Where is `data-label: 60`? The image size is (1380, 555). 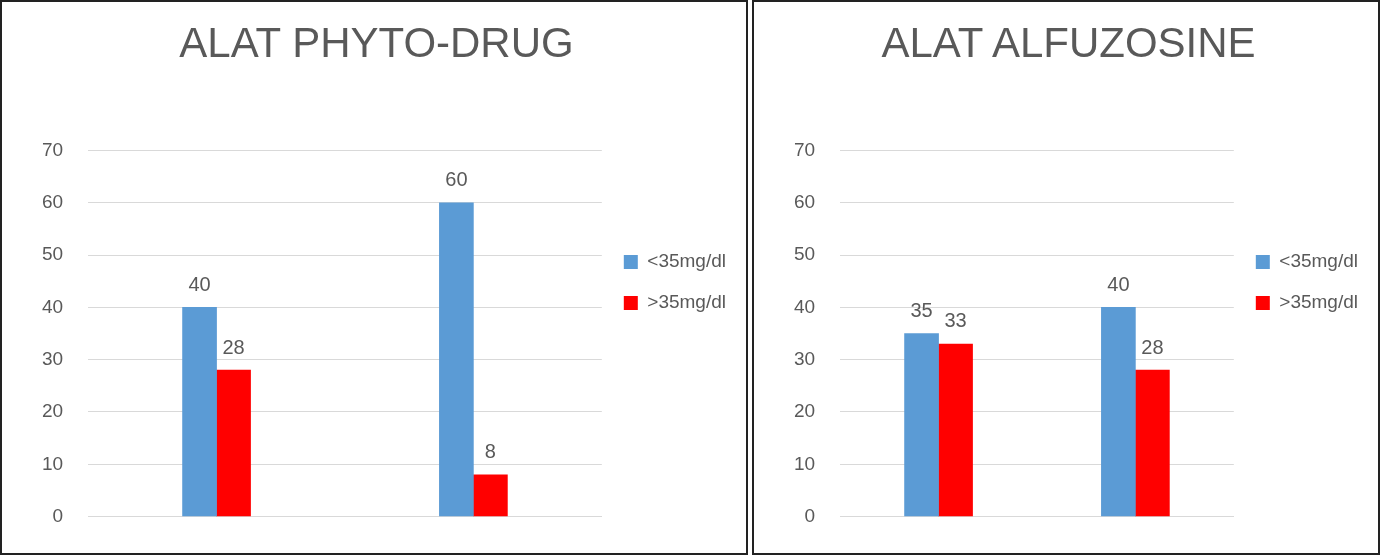 data-label: 60 is located at coordinates (456, 179).